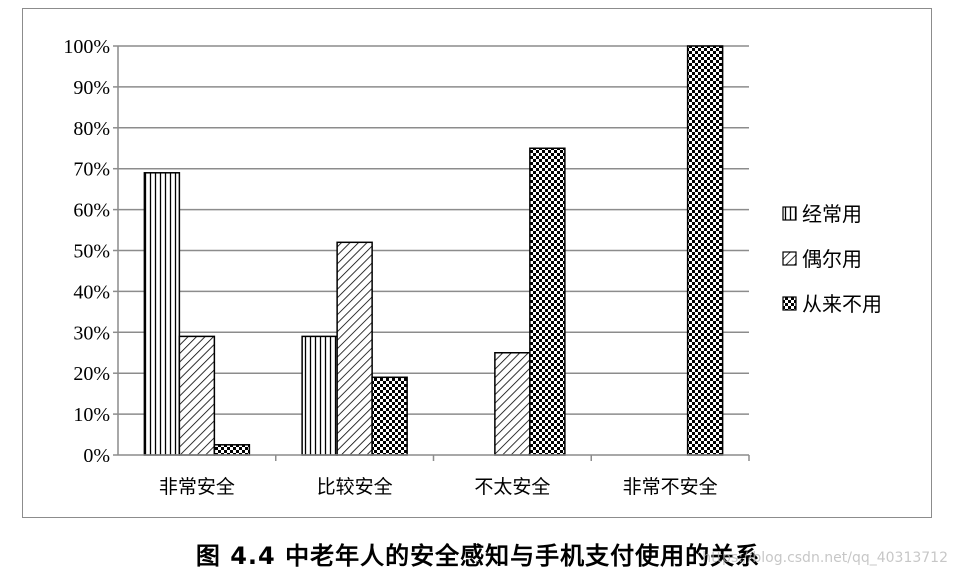 This screenshot has height=580, width=956. What do you see at coordinates (91, 415) in the screenshot?
I see `y-tick-label: 10%` at bounding box center [91, 415].